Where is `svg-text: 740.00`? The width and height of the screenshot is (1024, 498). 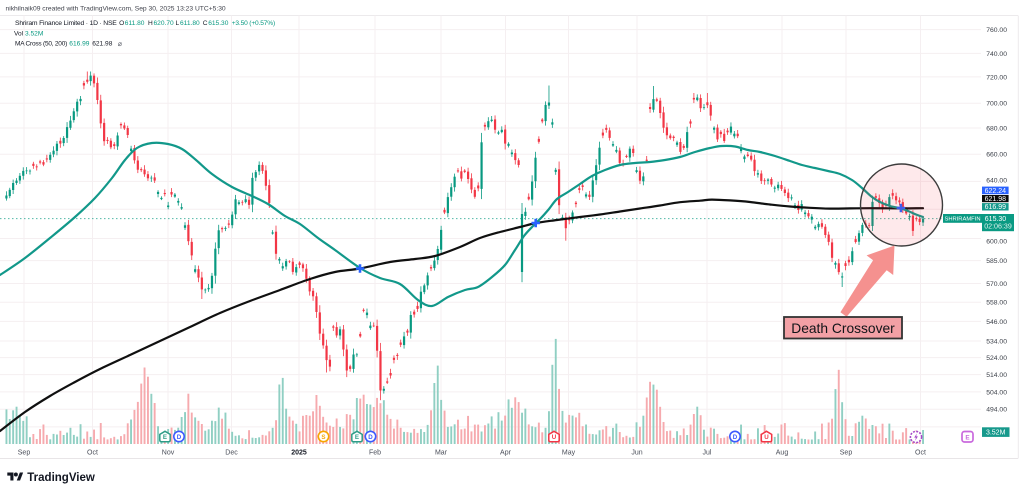 svg-text: 740.00 is located at coordinates (996, 54).